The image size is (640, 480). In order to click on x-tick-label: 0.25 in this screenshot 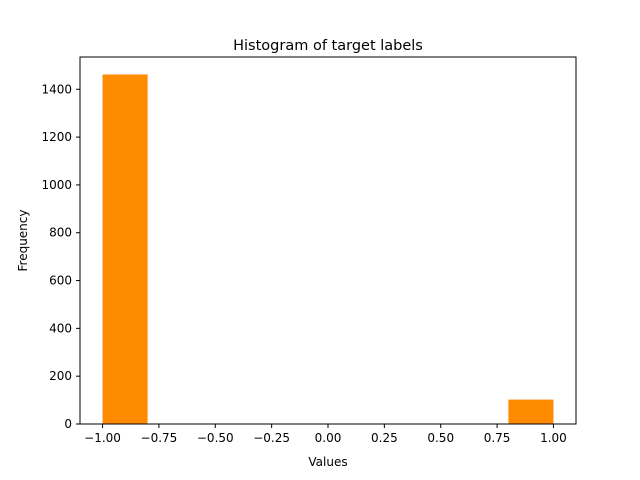, I will do `click(384, 438)`.